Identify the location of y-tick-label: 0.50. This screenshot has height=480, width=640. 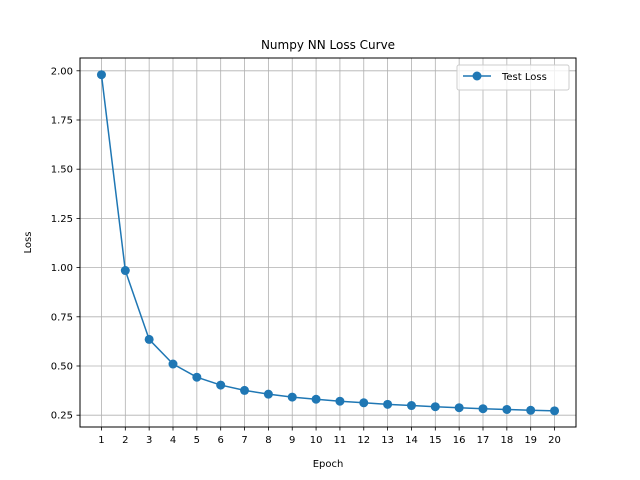
(62, 366).